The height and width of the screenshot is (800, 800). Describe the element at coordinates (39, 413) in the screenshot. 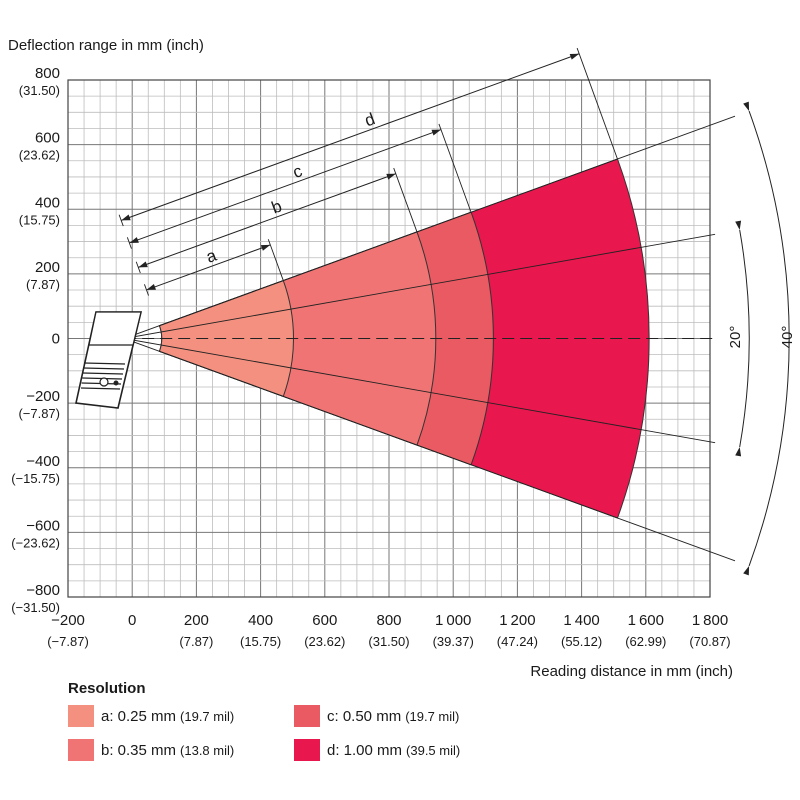

I see `y-tick-inch-label: (−7.87)` at that location.